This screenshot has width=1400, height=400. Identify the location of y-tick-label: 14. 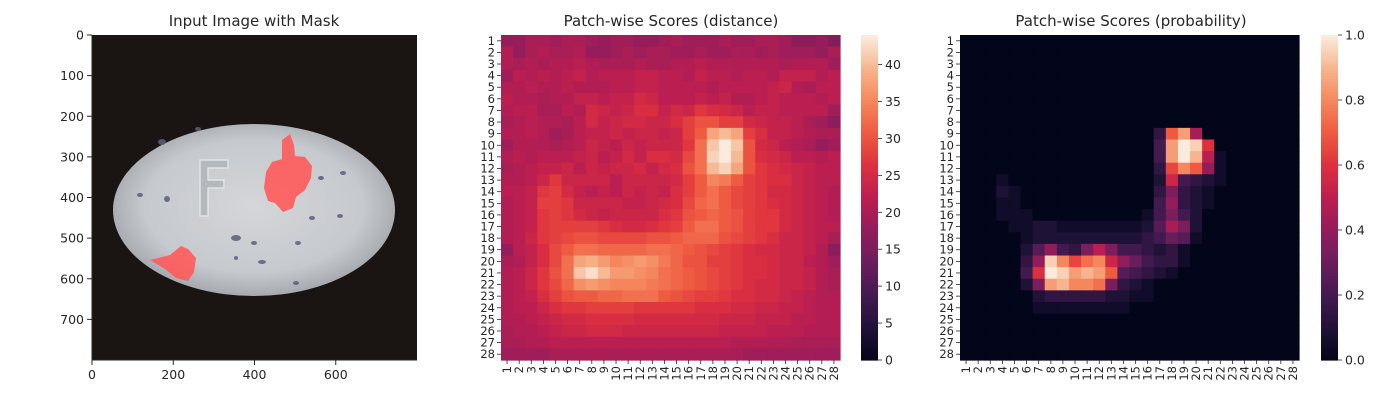
(487, 192).